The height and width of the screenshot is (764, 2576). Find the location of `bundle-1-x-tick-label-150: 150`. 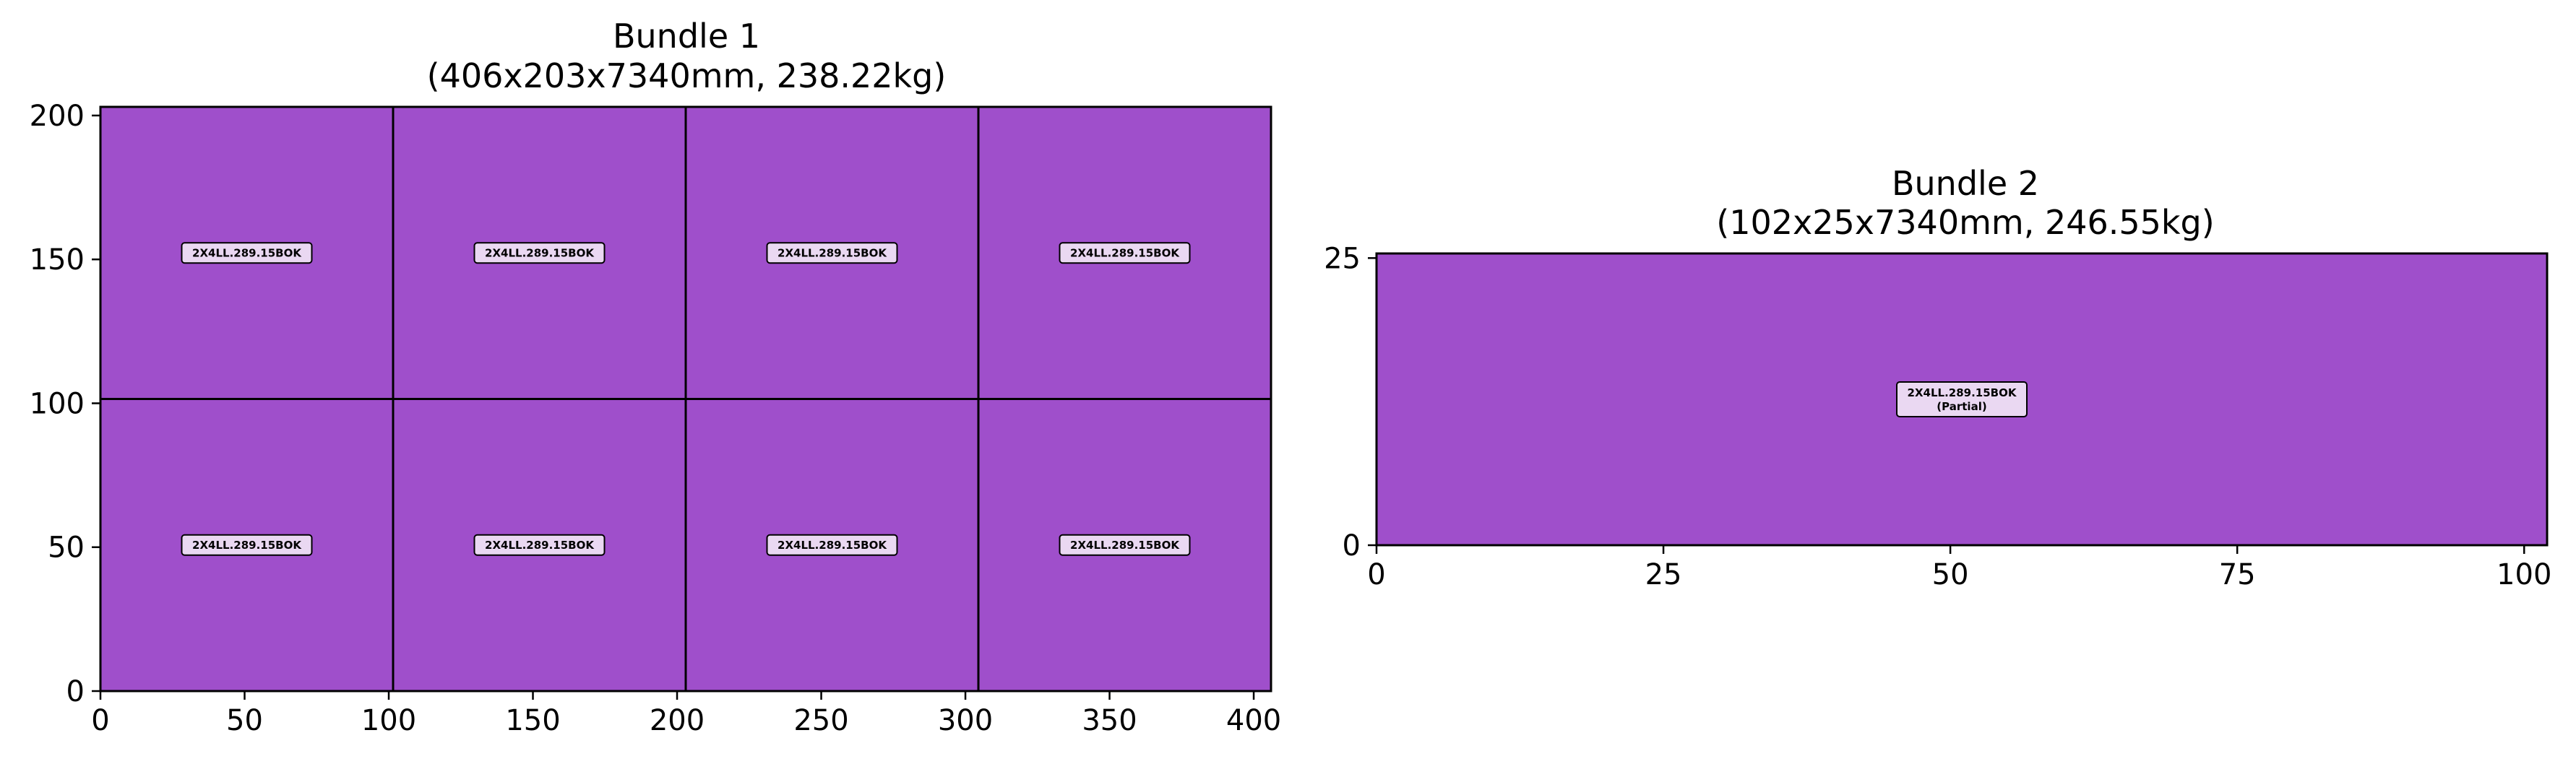

bundle-1-x-tick-label-150: 150 is located at coordinates (532, 720).